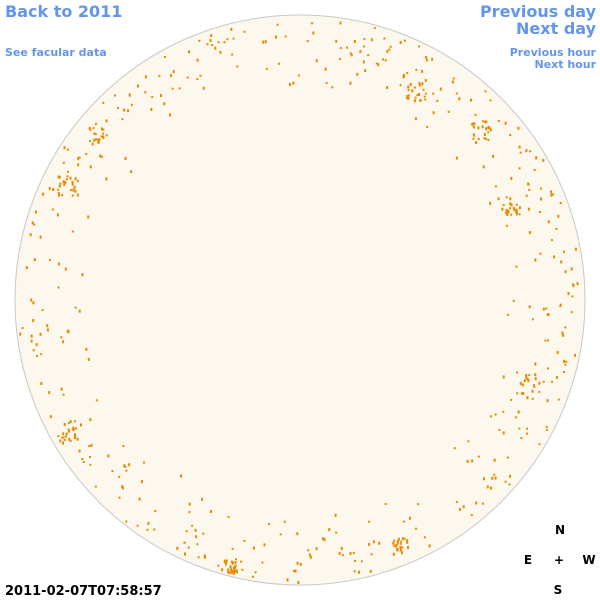  What do you see at coordinates (566, 64) in the screenshot?
I see `next-hour-link: Next hour` at bounding box center [566, 64].